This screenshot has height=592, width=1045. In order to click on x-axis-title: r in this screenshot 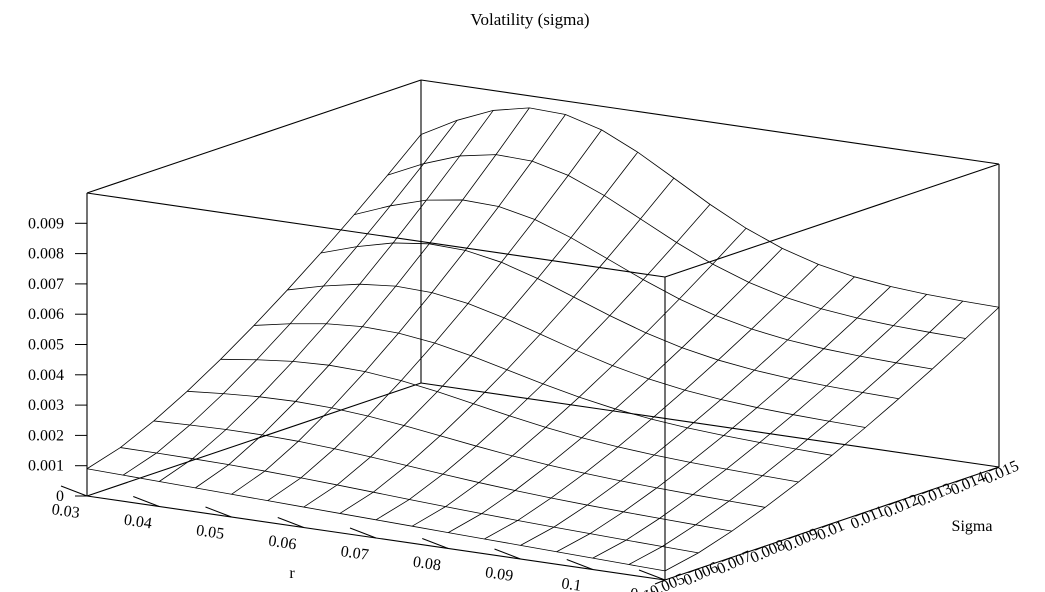, I will do `click(292, 573)`.